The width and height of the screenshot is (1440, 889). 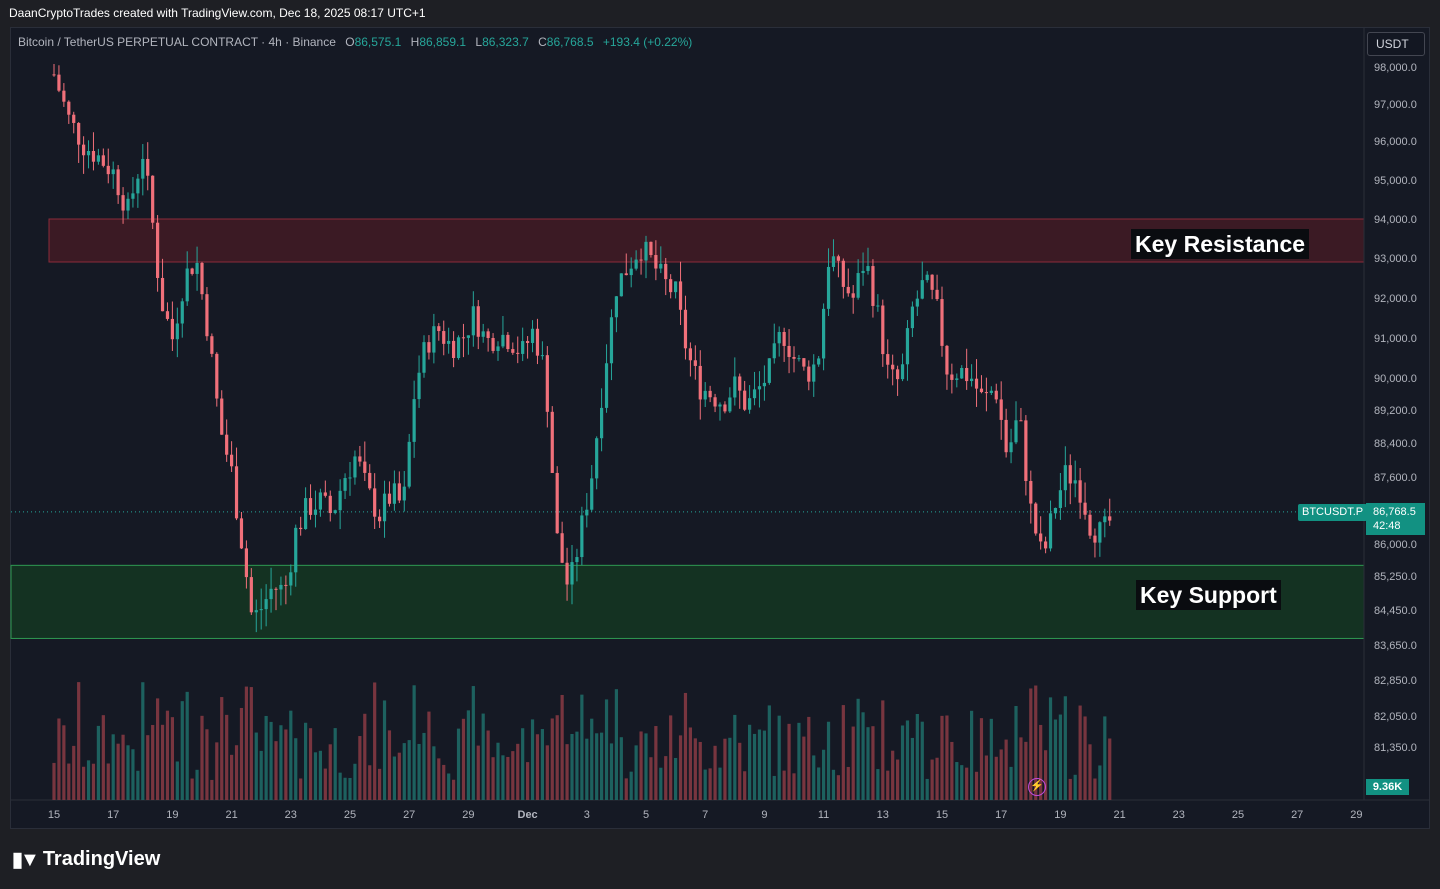 What do you see at coordinates (1395, 299) in the screenshot?
I see `price-tick-label: 92,000.0` at bounding box center [1395, 299].